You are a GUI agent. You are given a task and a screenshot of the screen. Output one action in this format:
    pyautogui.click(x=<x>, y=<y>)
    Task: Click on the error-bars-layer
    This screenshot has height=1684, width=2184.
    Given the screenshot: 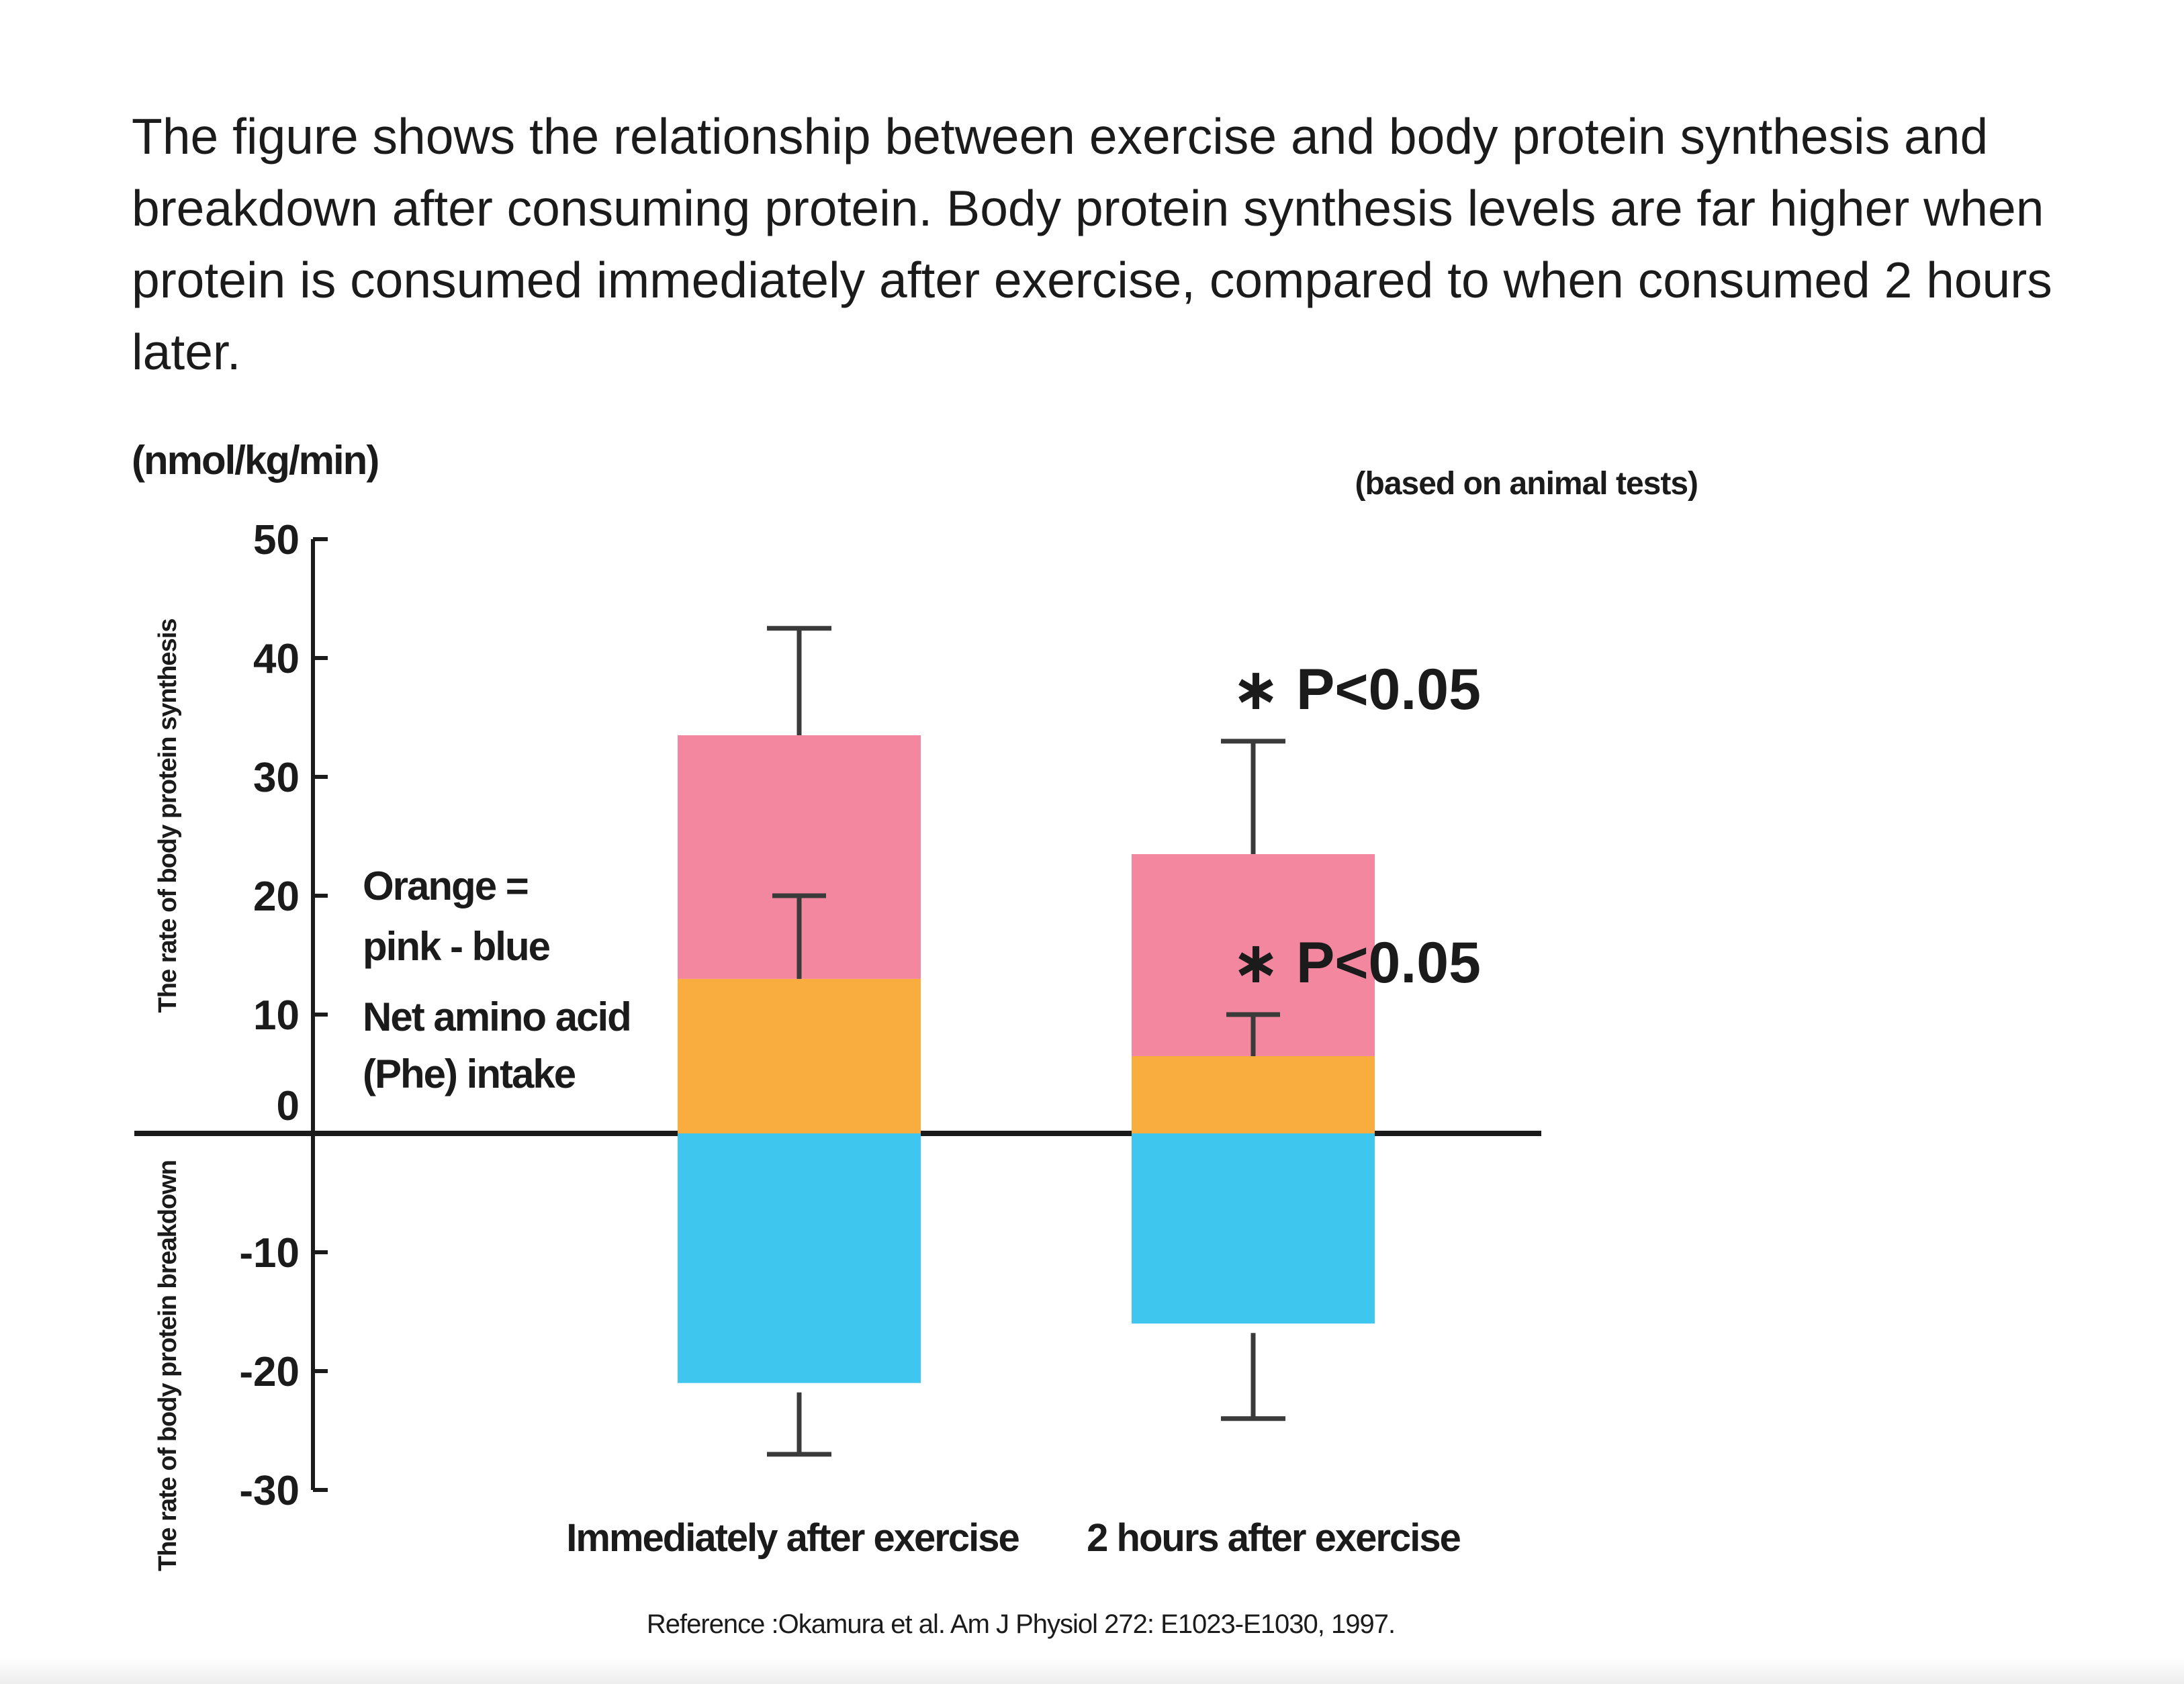 What is the action you would take?
    pyautogui.click(x=1026, y=1041)
    